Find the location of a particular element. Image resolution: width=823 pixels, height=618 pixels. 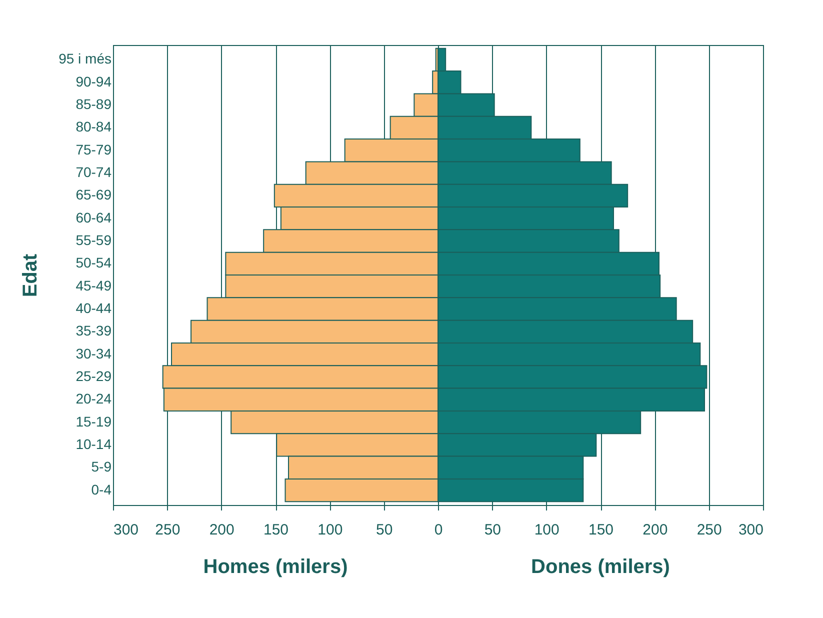

y-tick-label: 65-69 is located at coordinates (94, 194).